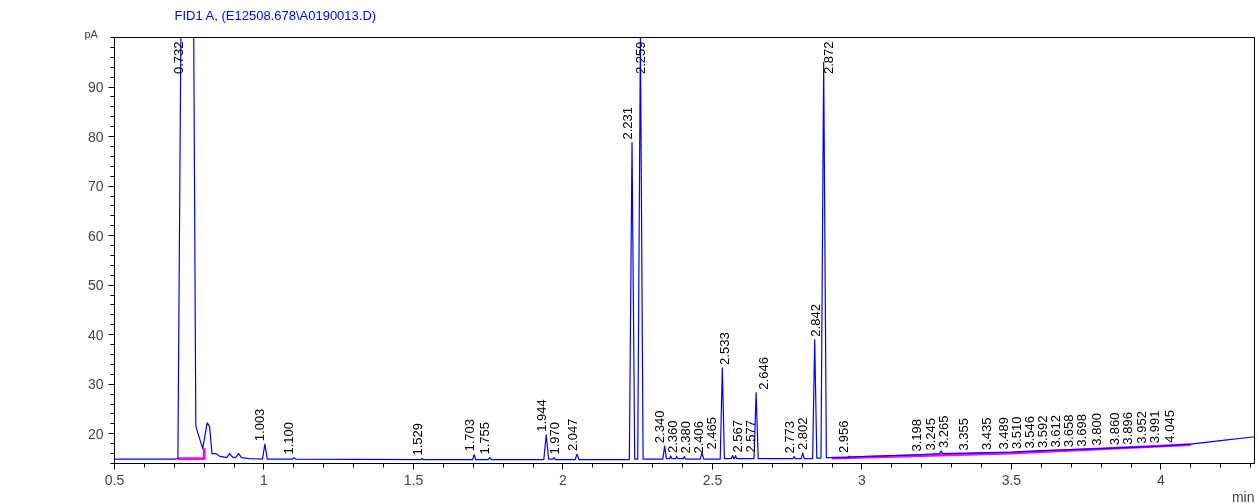 This screenshot has width=1258, height=503. Describe the element at coordinates (1096, 429) in the screenshot. I see `annotation: 3.800` at that location.